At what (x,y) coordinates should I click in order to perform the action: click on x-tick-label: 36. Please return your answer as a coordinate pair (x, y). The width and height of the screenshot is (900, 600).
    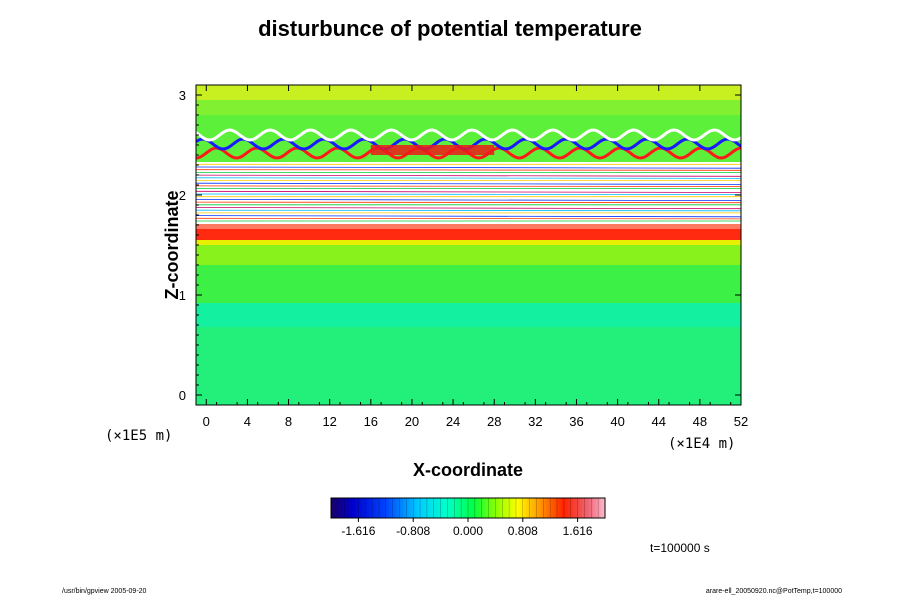
    Looking at the image, I should click on (576, 421).